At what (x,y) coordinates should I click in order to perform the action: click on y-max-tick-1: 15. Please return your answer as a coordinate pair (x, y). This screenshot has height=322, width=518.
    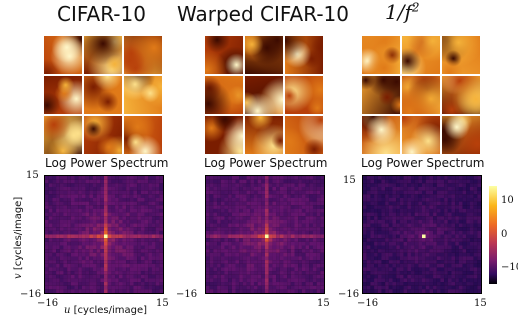
    Looking at the image, I should click on (32, 175).